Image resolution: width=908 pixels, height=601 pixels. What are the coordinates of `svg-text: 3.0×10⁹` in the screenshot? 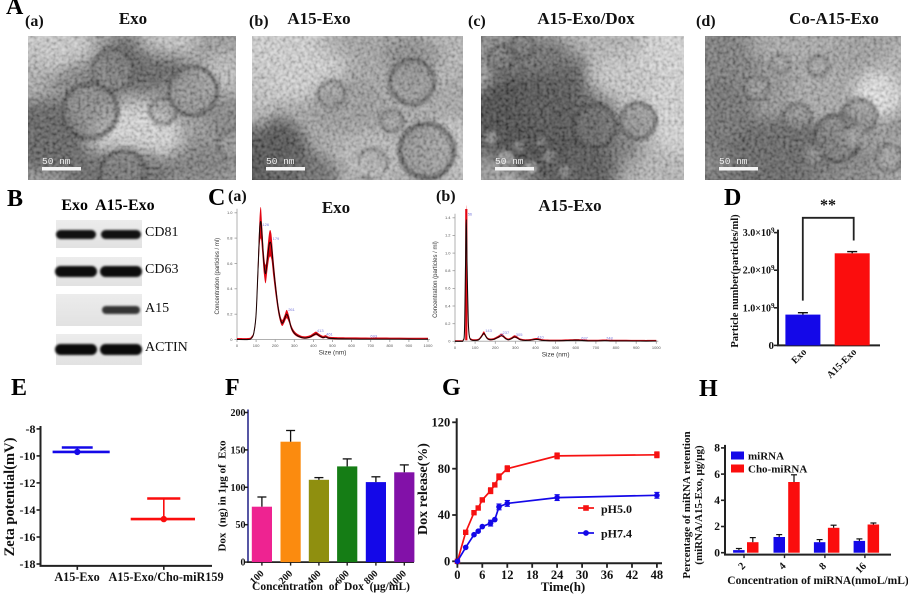 It's located at (759, 233).